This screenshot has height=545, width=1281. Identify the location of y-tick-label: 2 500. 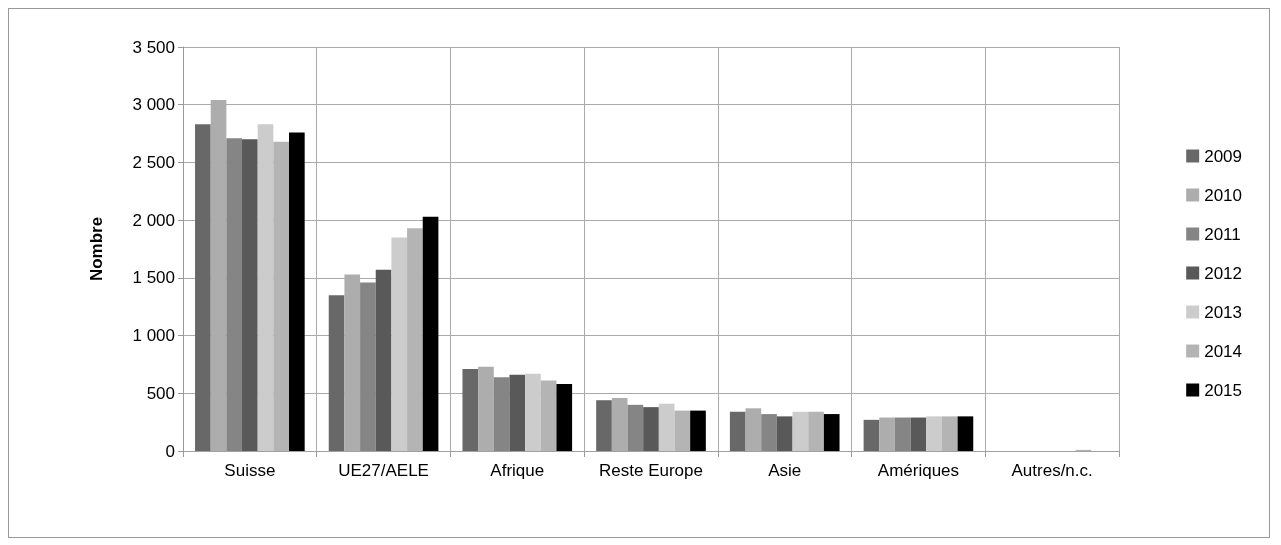
(153, 162).